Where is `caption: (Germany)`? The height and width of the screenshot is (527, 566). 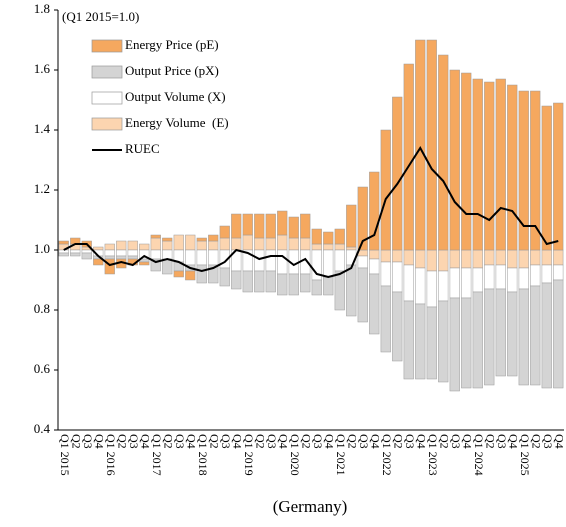 caption: (Germany) is located at coordinates (310, 506).